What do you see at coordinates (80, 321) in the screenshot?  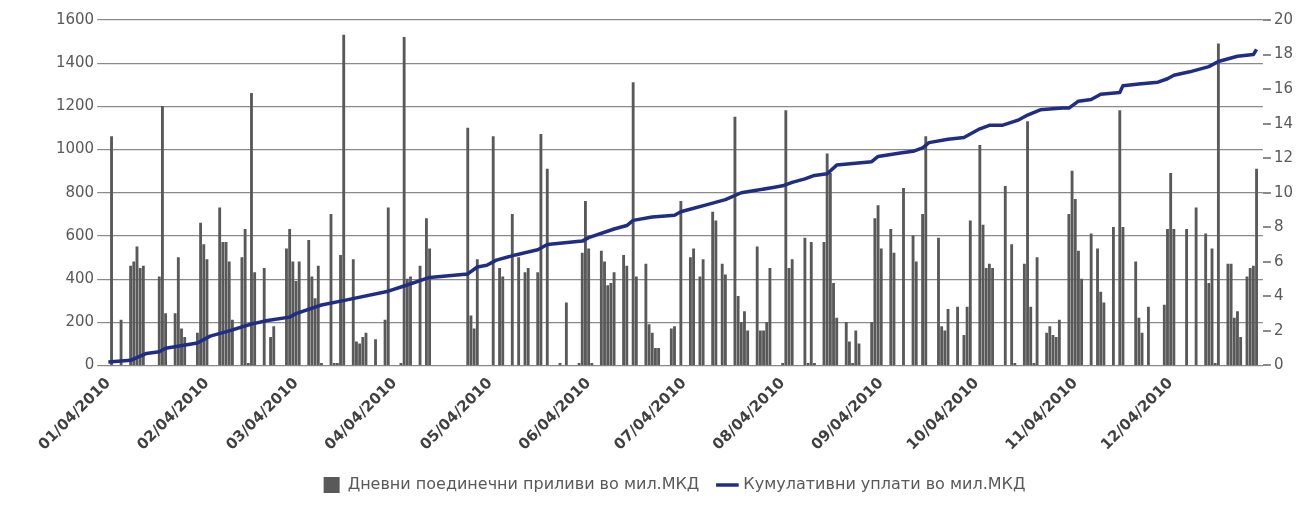 I see `y-tick-label: 200` at bounding box center [80, 321].